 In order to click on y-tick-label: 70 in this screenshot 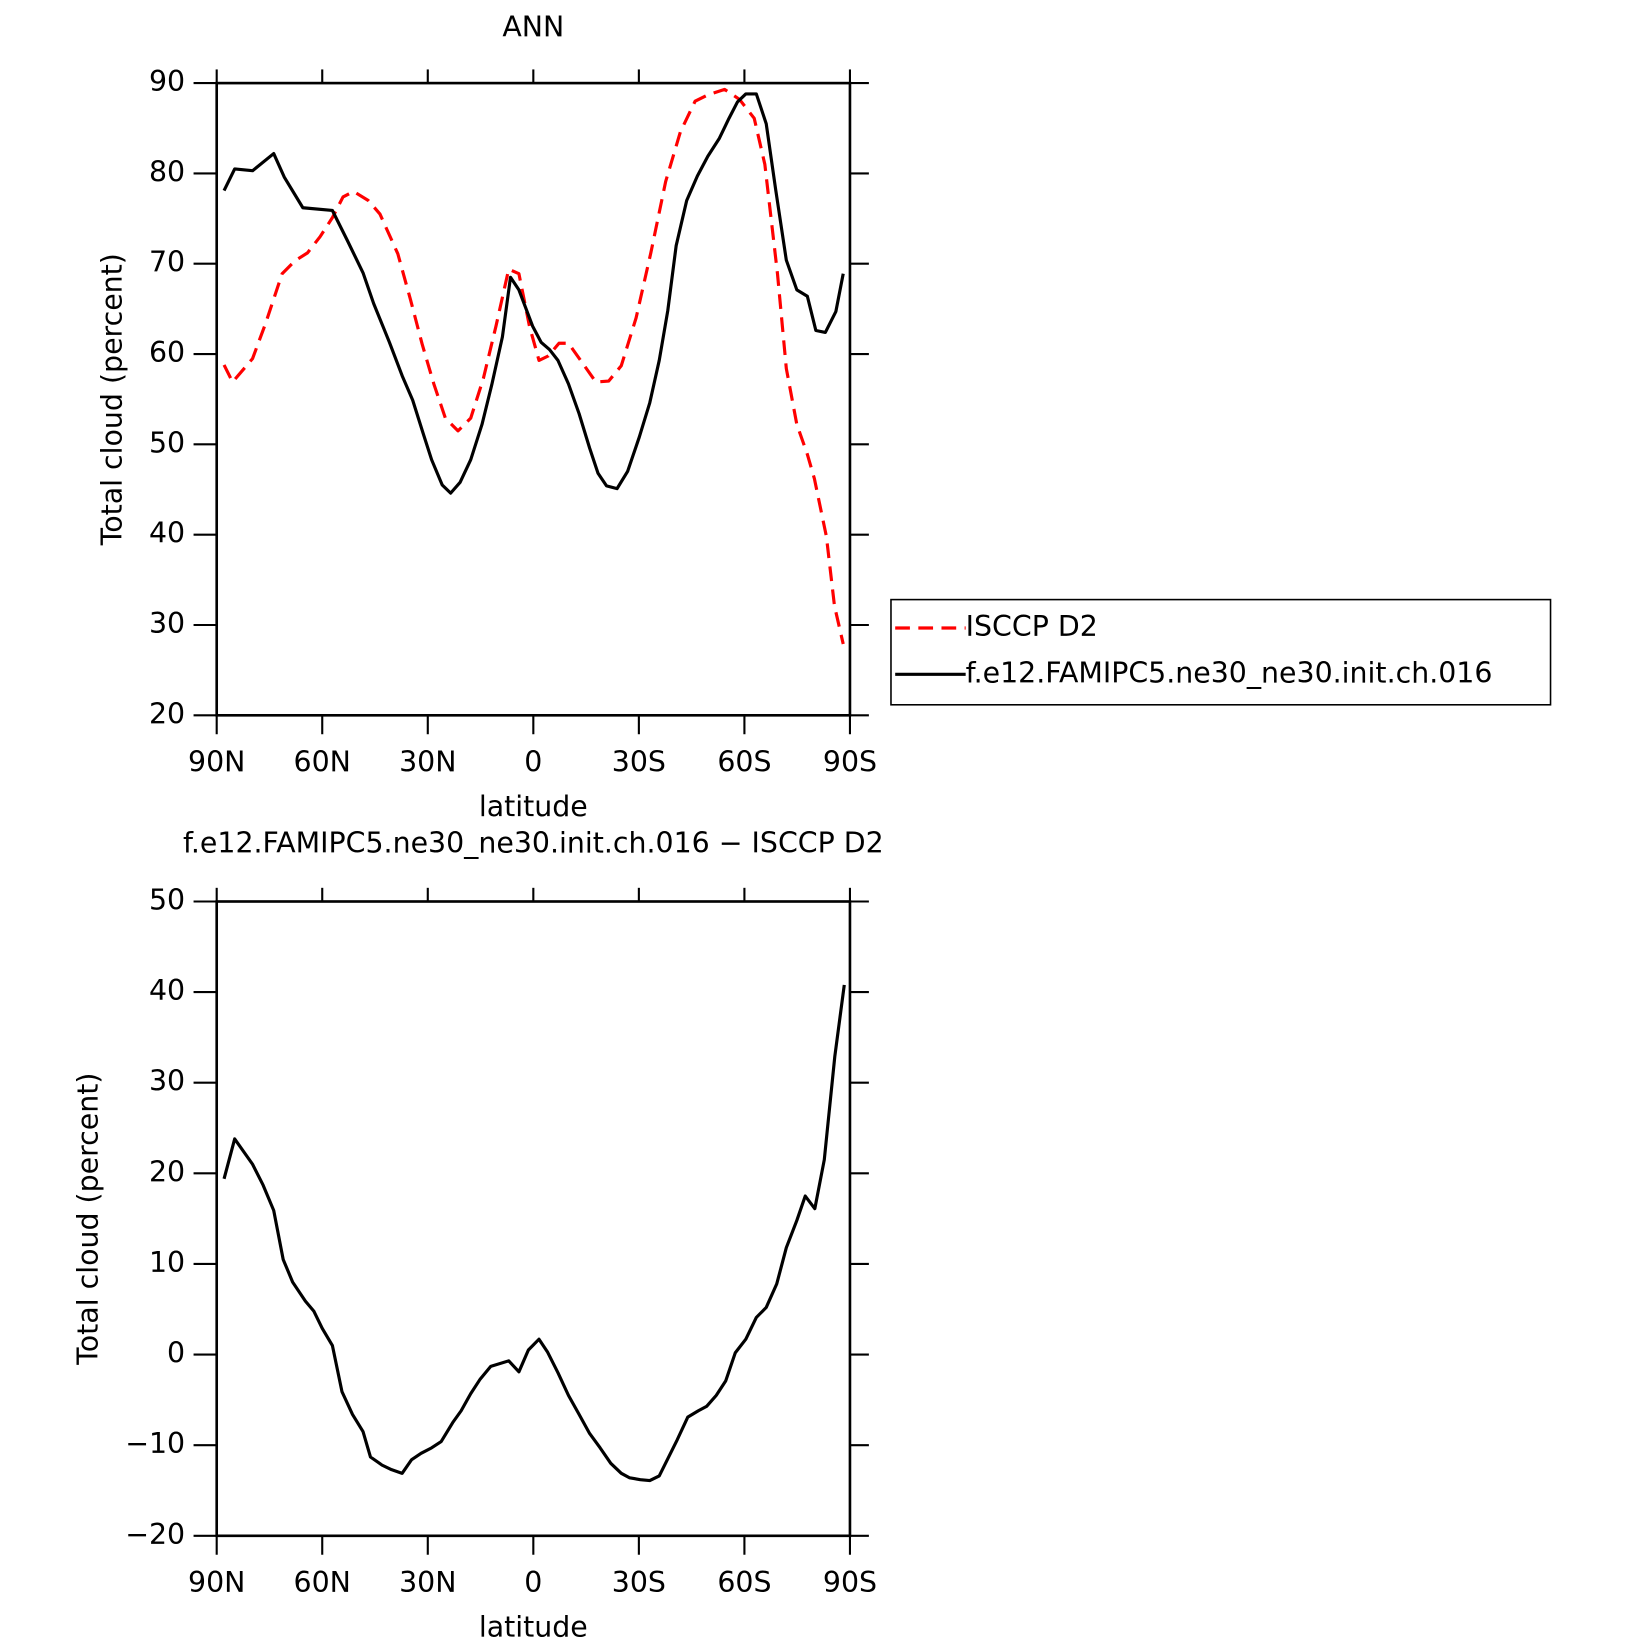, I will do `click(167, 262)`.